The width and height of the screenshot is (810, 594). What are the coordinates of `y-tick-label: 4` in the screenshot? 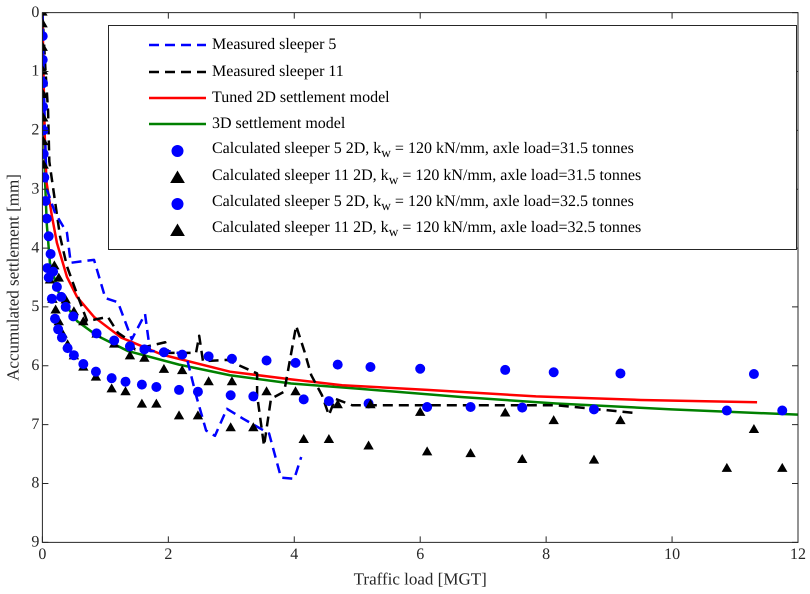 It's located at (35, 247).